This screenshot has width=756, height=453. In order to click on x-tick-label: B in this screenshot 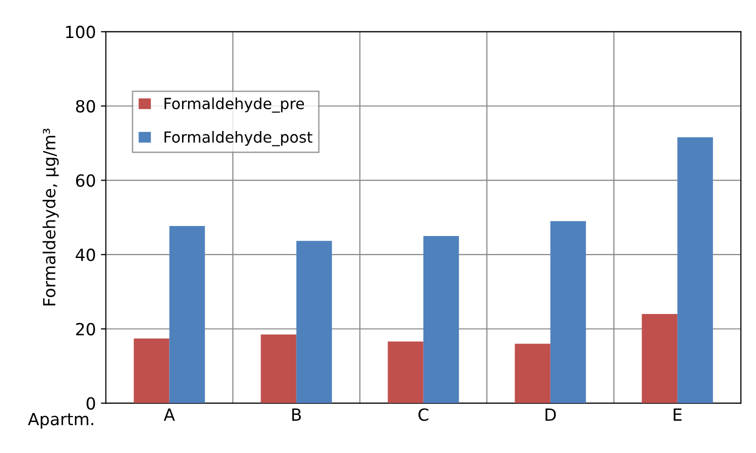, I will do `click(296, 414)`.